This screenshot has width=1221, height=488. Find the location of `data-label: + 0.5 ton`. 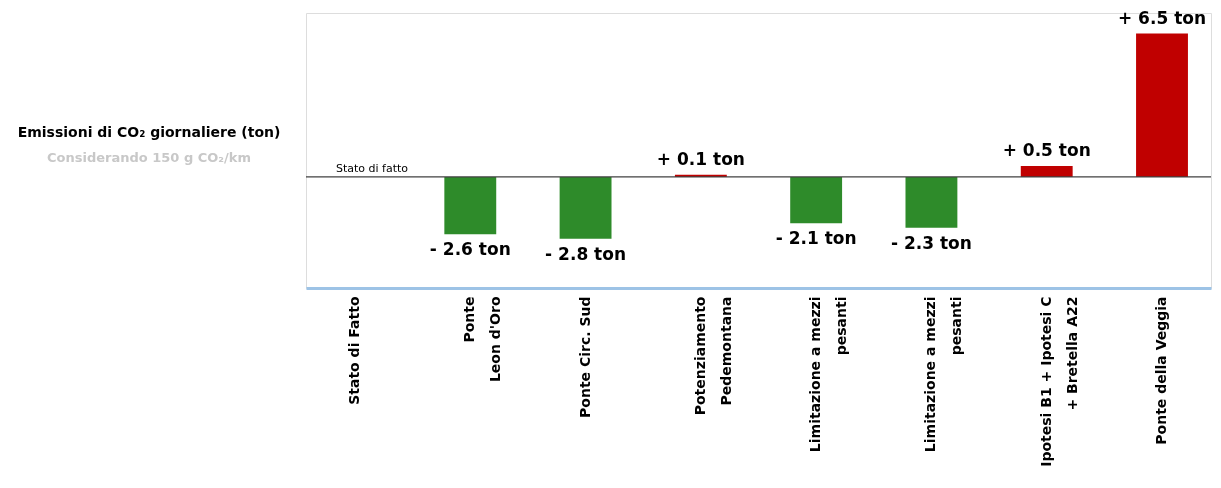

data-label: + 0.5 ton is located at coordinates (1046, 149).